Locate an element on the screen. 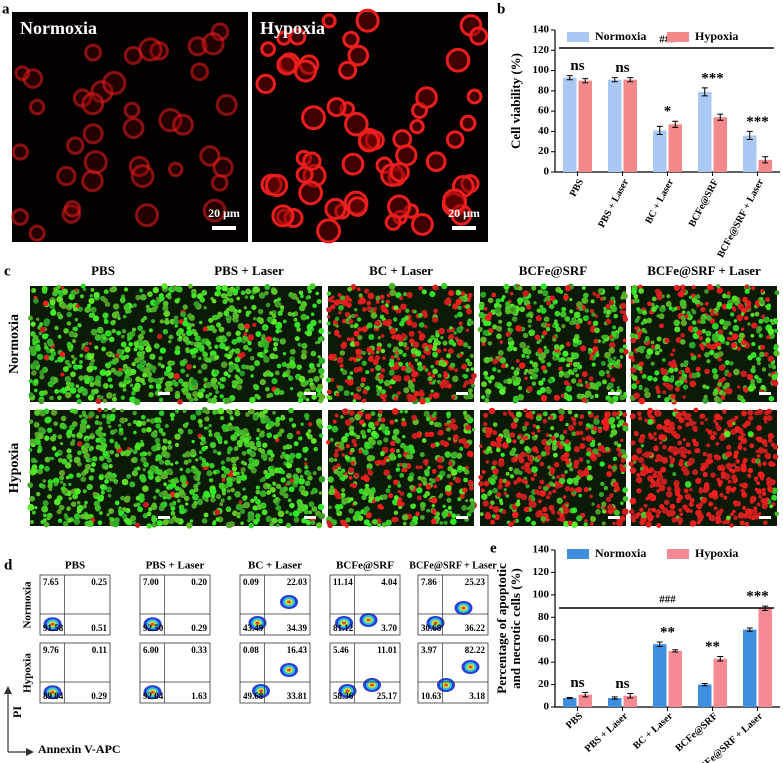  quadrant-value: 4.04 is located at coordinates (389, 582).